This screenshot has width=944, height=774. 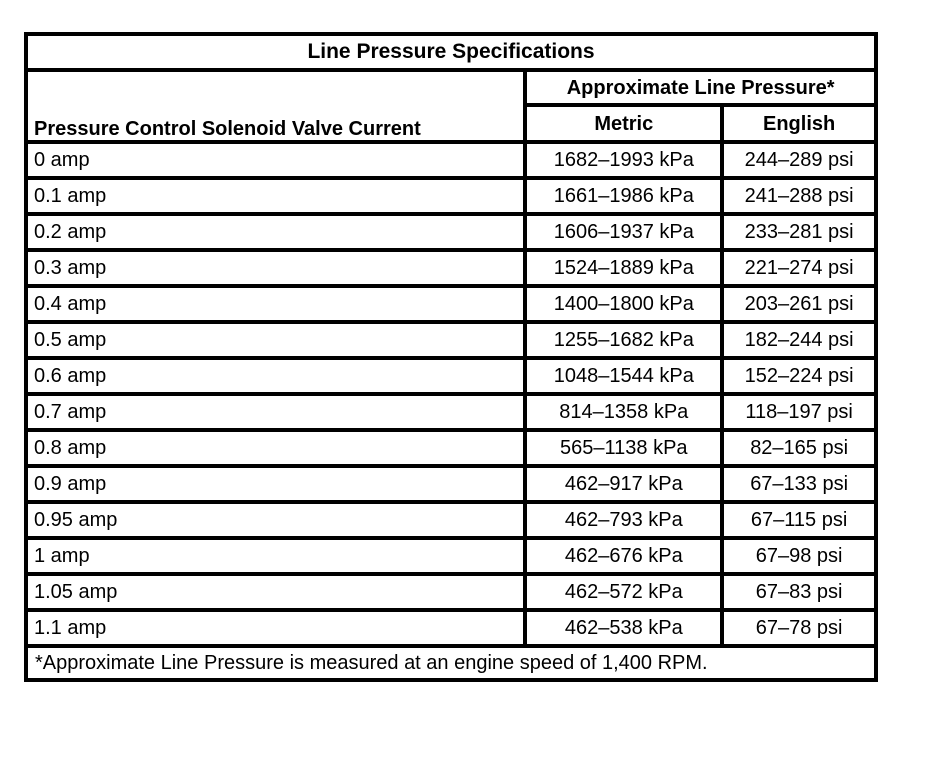 What do you see at coordinates (275, 556) in the screenshot?
I see `current-cell: 1 amp` at bounding box center [275, 556].